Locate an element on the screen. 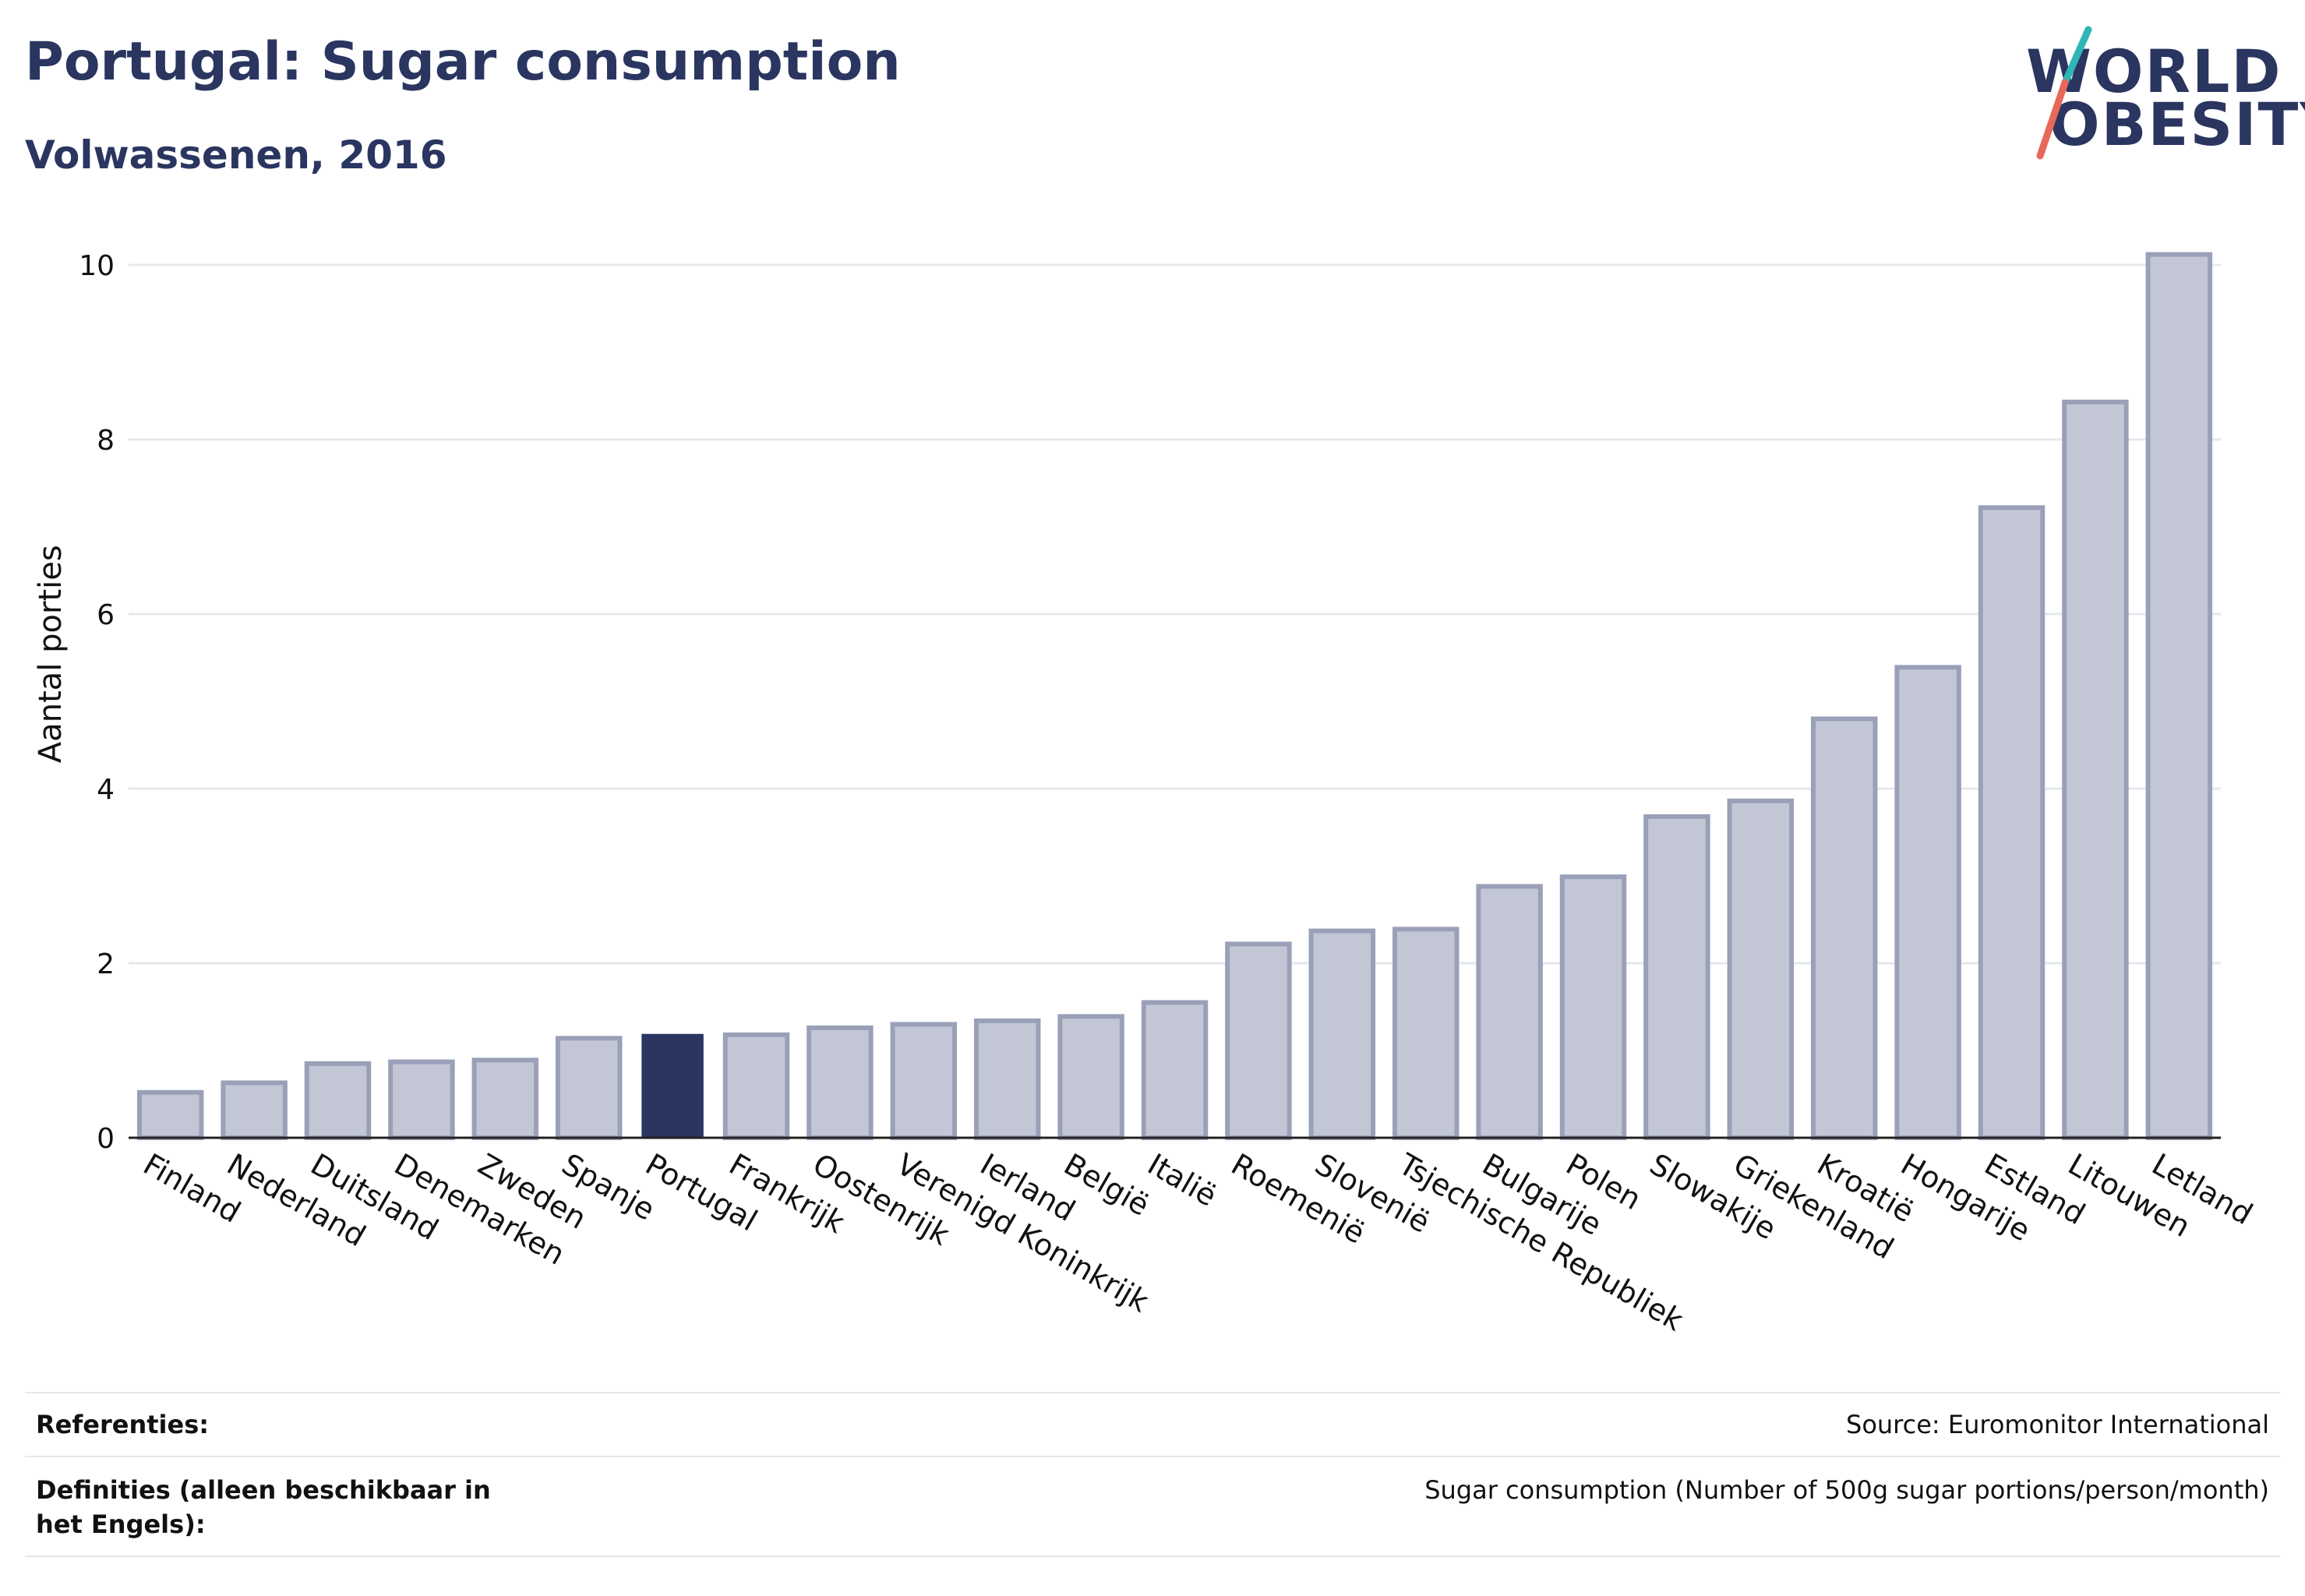 Image resolution: width=2305 pixels, height=1596 pixels. y-tick-label: 4 is located at coordinates (106, 790).